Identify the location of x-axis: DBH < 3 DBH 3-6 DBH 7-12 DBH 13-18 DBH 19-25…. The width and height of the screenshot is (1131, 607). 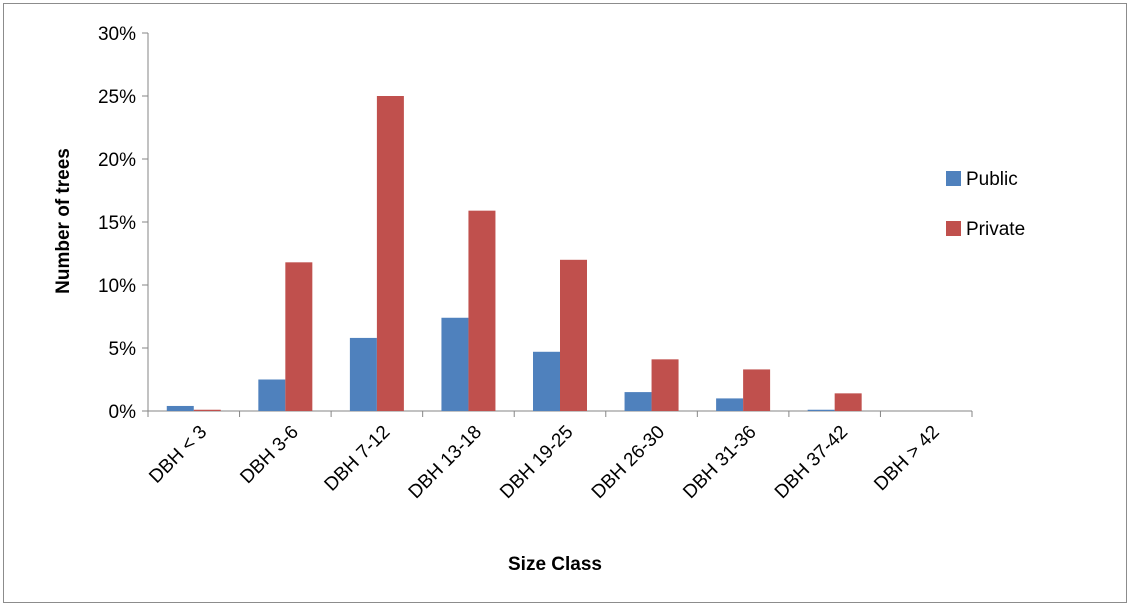
(559, 456).